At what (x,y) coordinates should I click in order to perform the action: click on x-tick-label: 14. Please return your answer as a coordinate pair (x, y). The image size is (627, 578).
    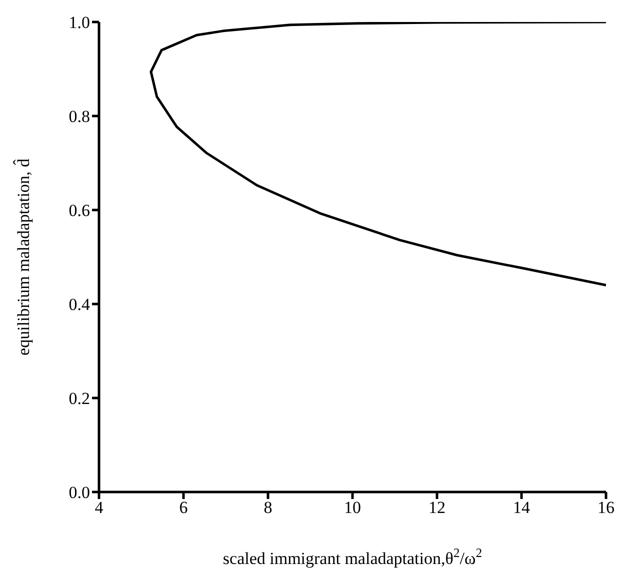
    Looking at the image, I should click on (521, 508).